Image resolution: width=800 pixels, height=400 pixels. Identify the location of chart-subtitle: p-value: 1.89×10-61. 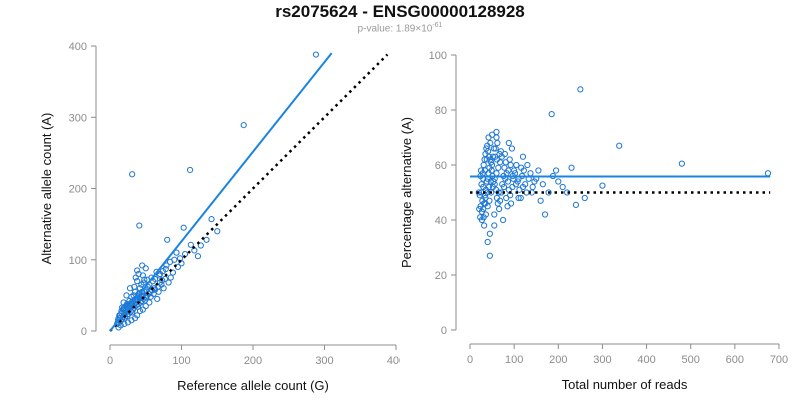
(400, 28).